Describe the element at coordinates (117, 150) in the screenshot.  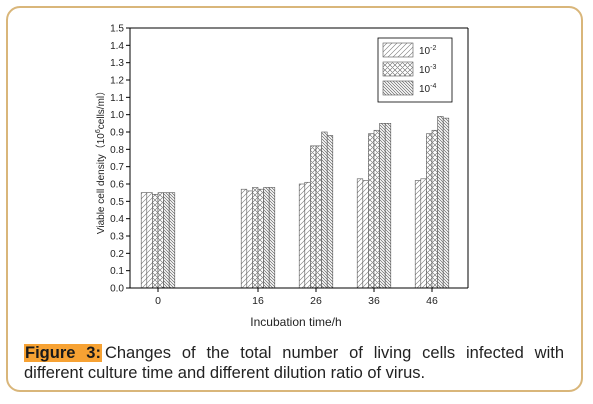
I see `y-tick-label: 0.8` at that location.